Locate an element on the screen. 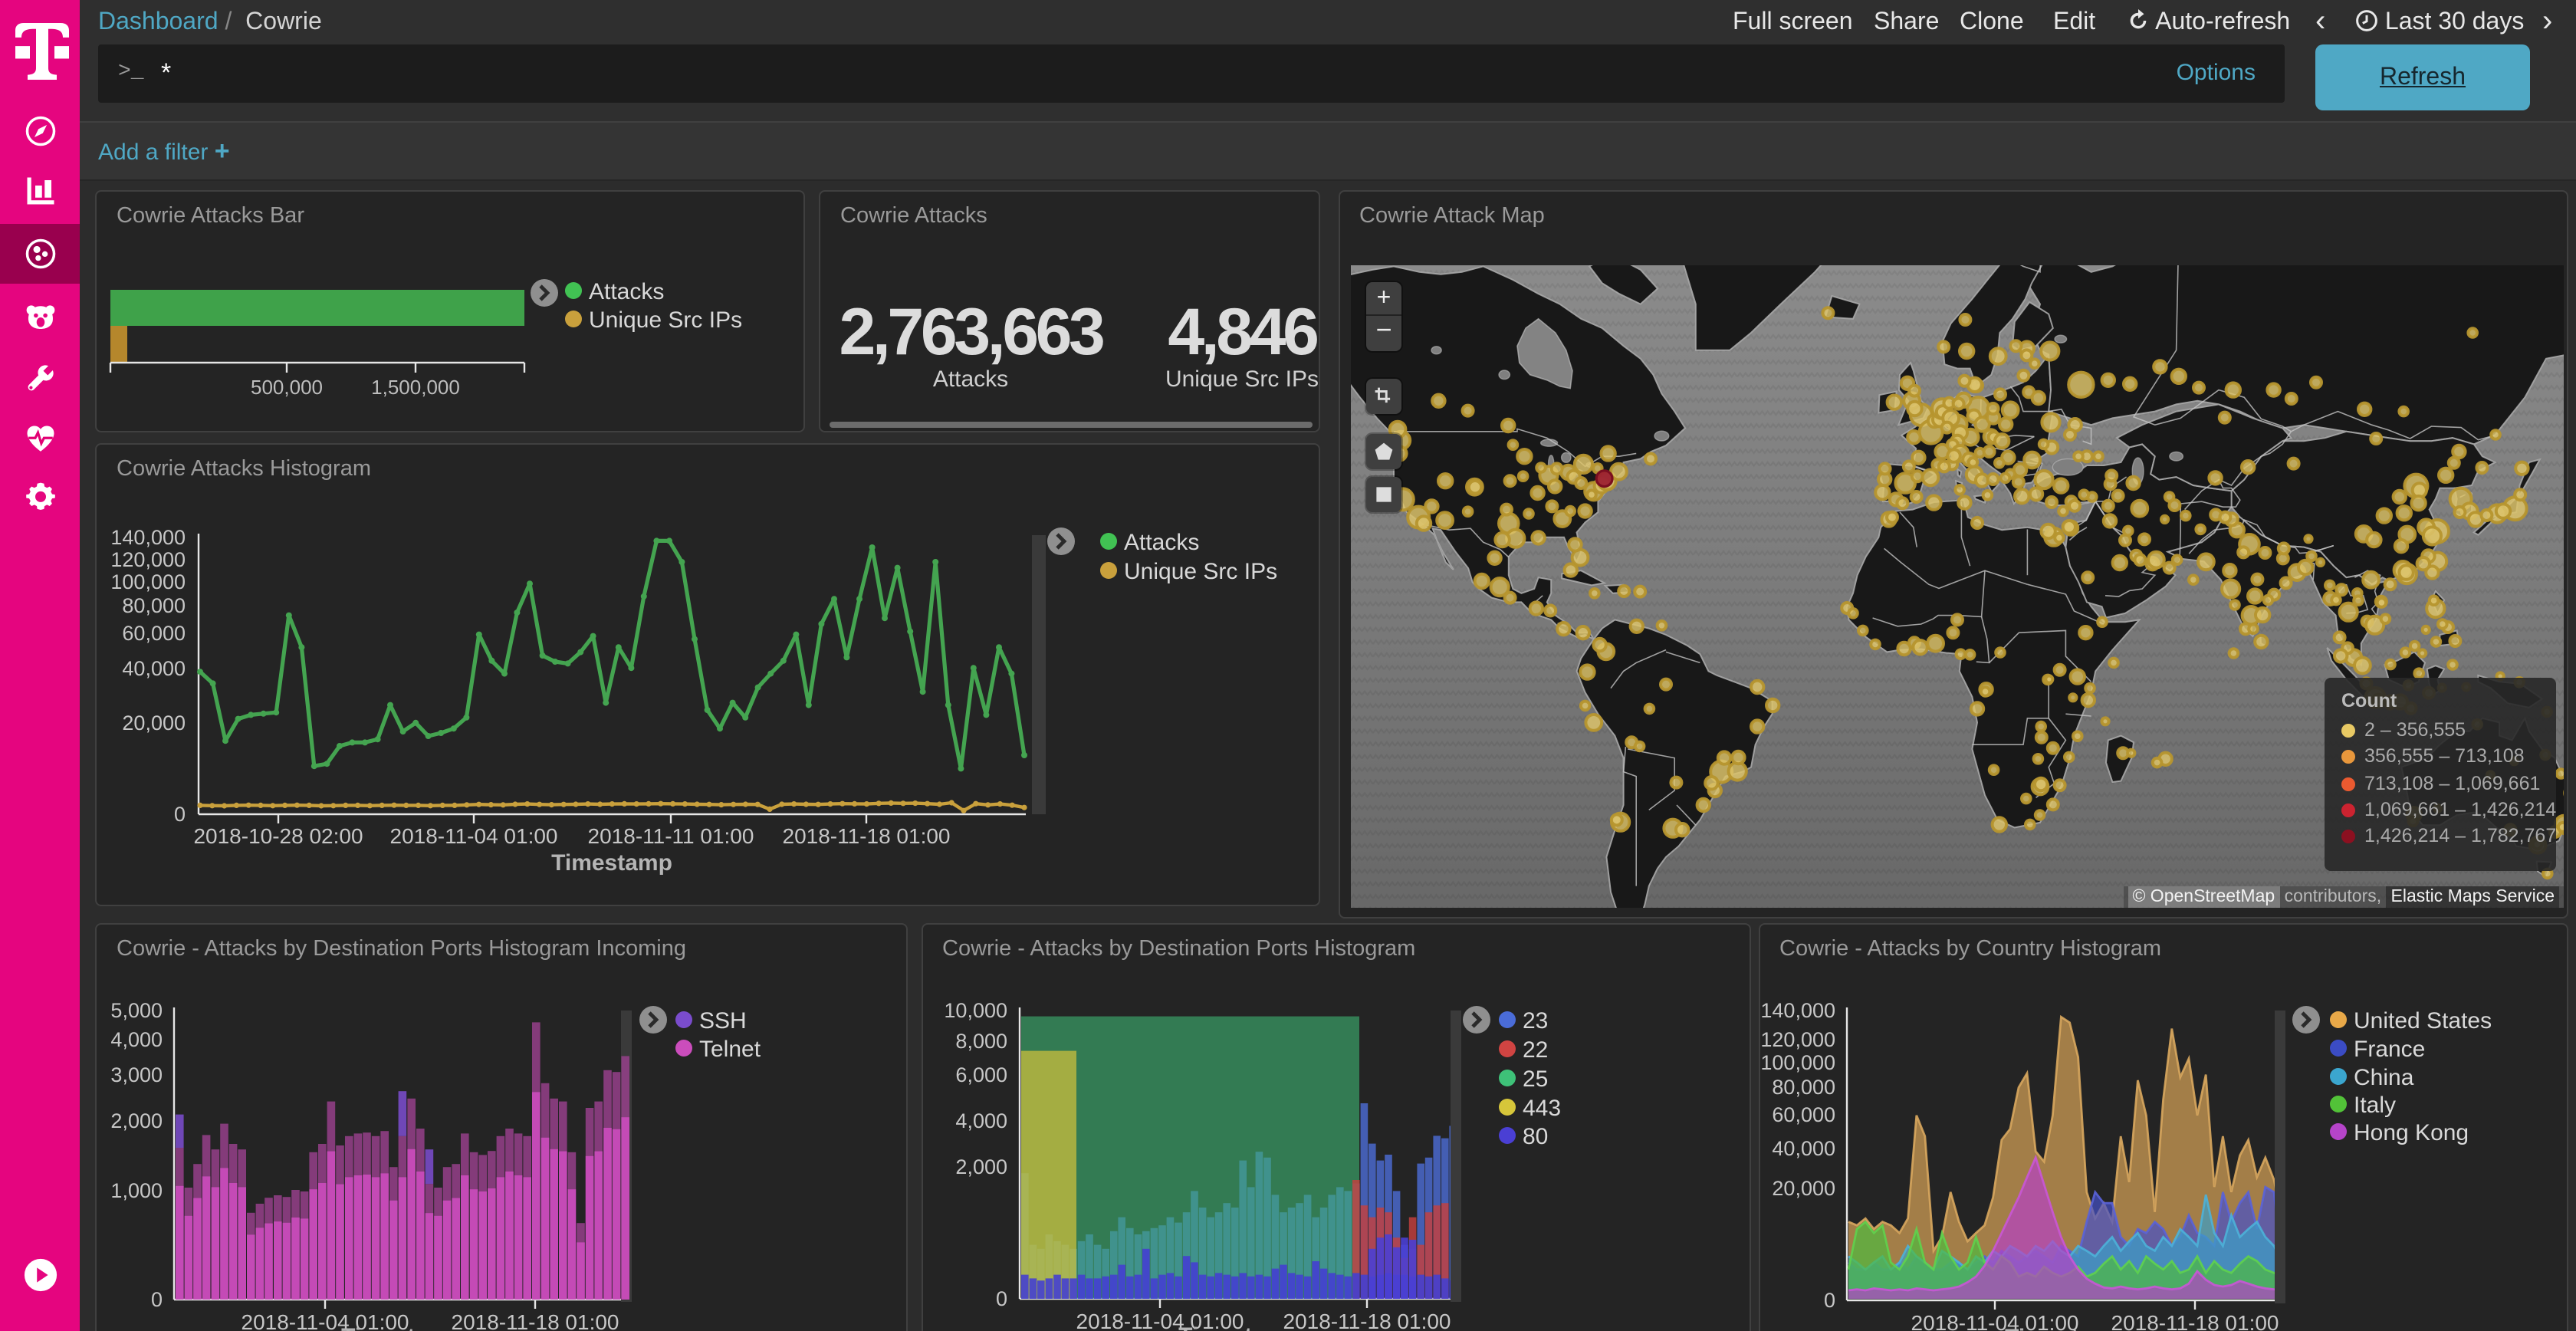  svg-text: 23 is located at coordinates (1534, 1021).